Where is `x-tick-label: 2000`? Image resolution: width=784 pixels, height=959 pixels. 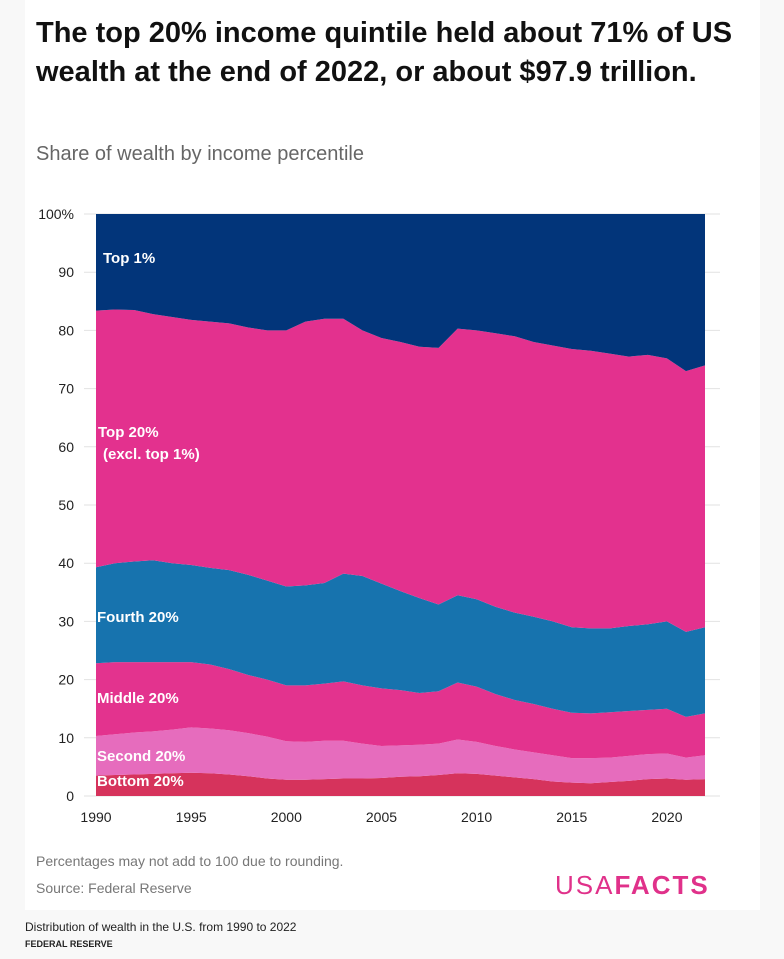
x-tick-label: 2000 is located at coordinates (286, 817).